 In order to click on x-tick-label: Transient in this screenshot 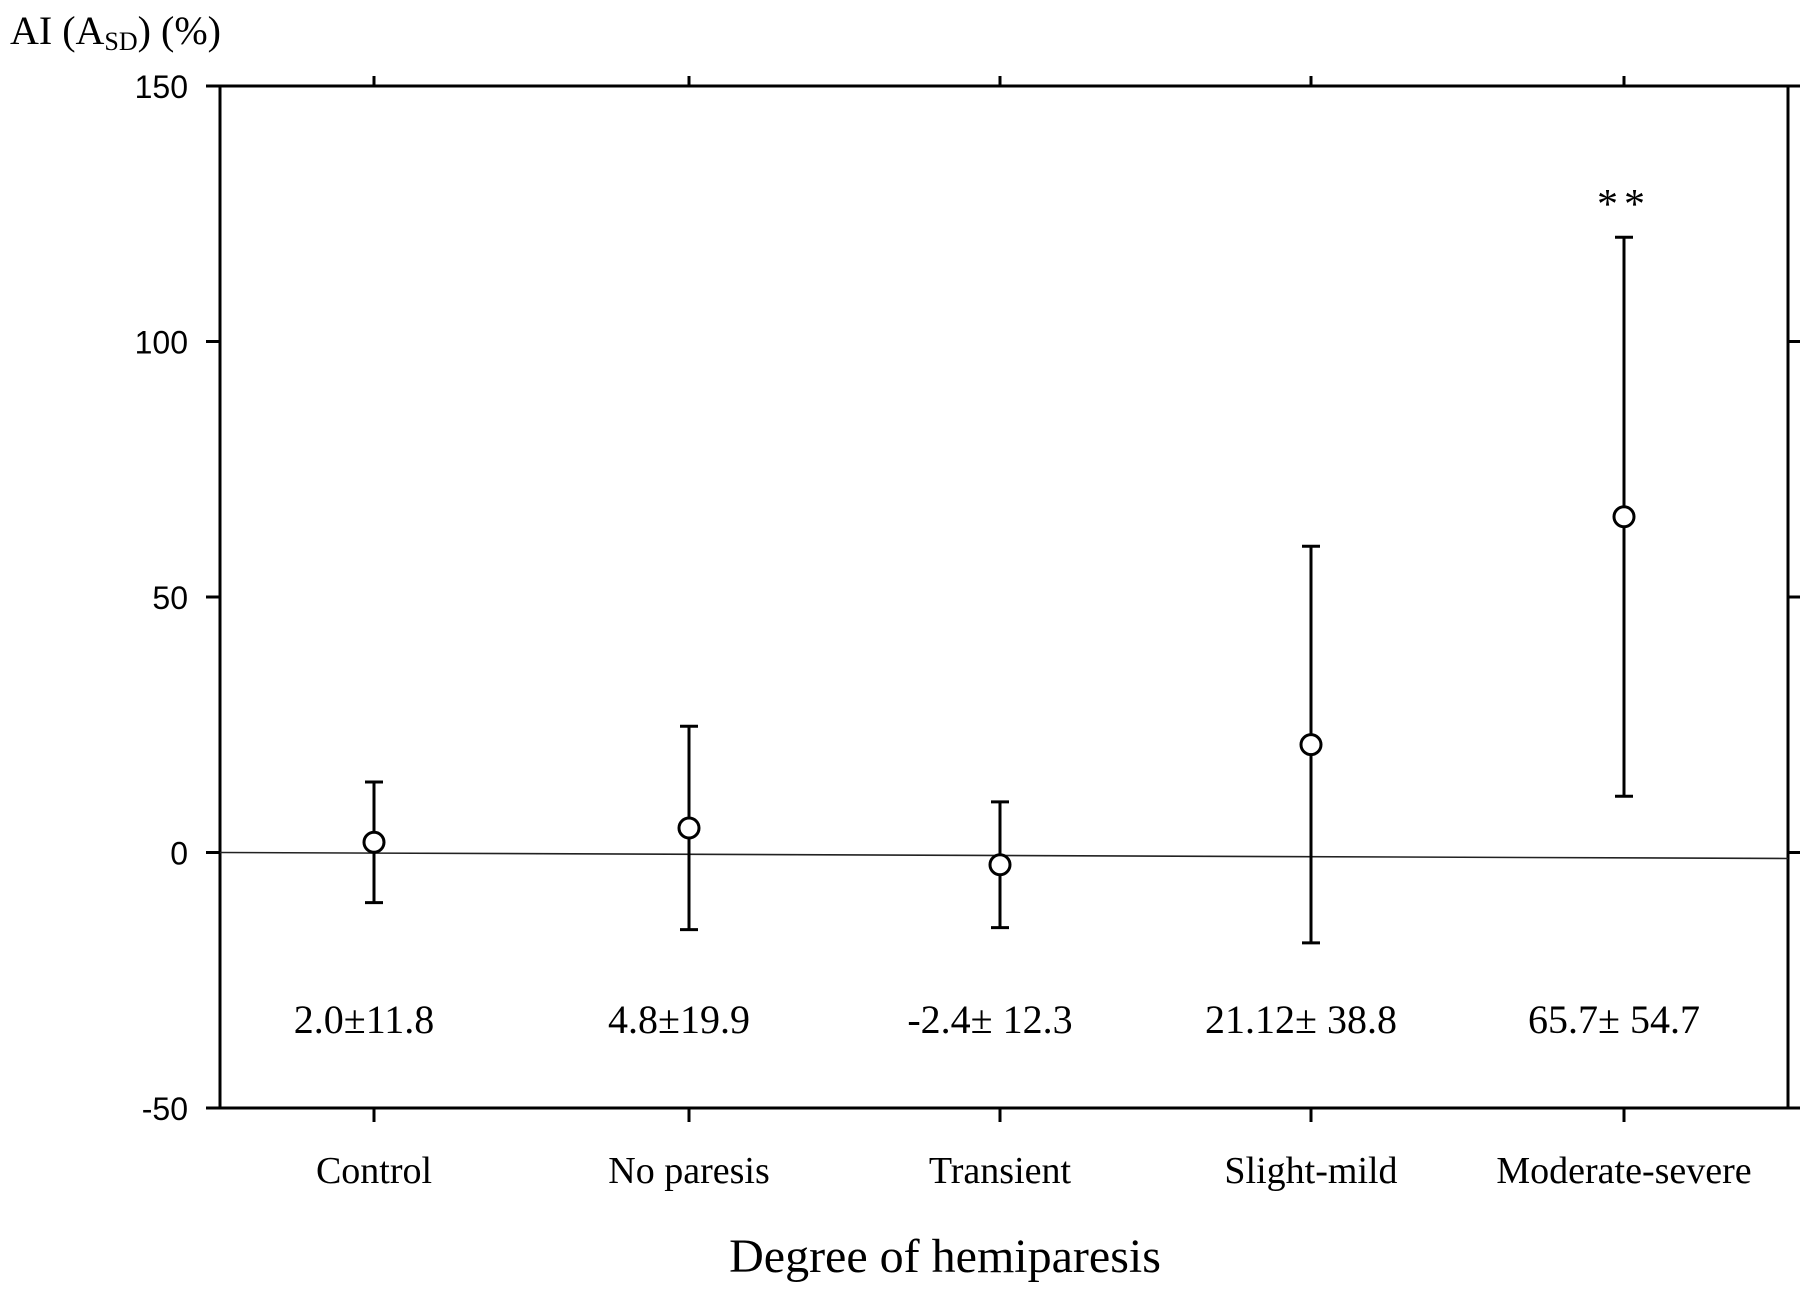, I will do `click(1000, 1171)`.